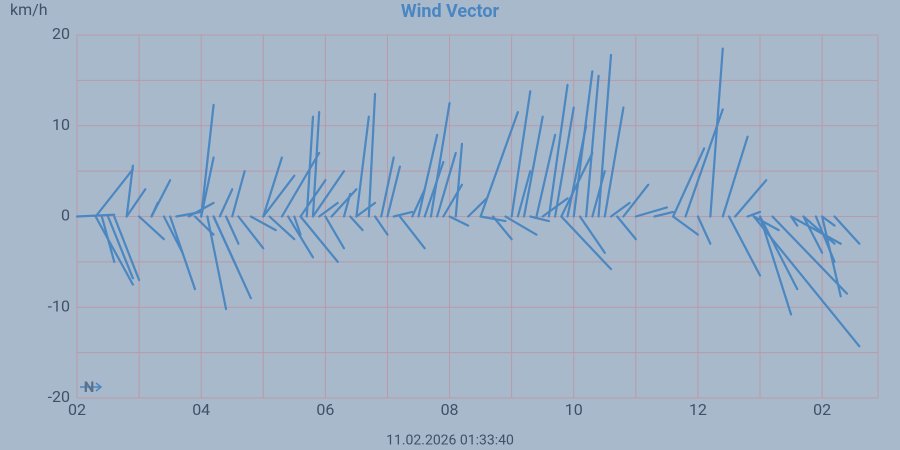  Describe the element at coordinates (450, 441) in the screenshot. I see `timestamp: 11.02.2026 01:33:40` at that location.